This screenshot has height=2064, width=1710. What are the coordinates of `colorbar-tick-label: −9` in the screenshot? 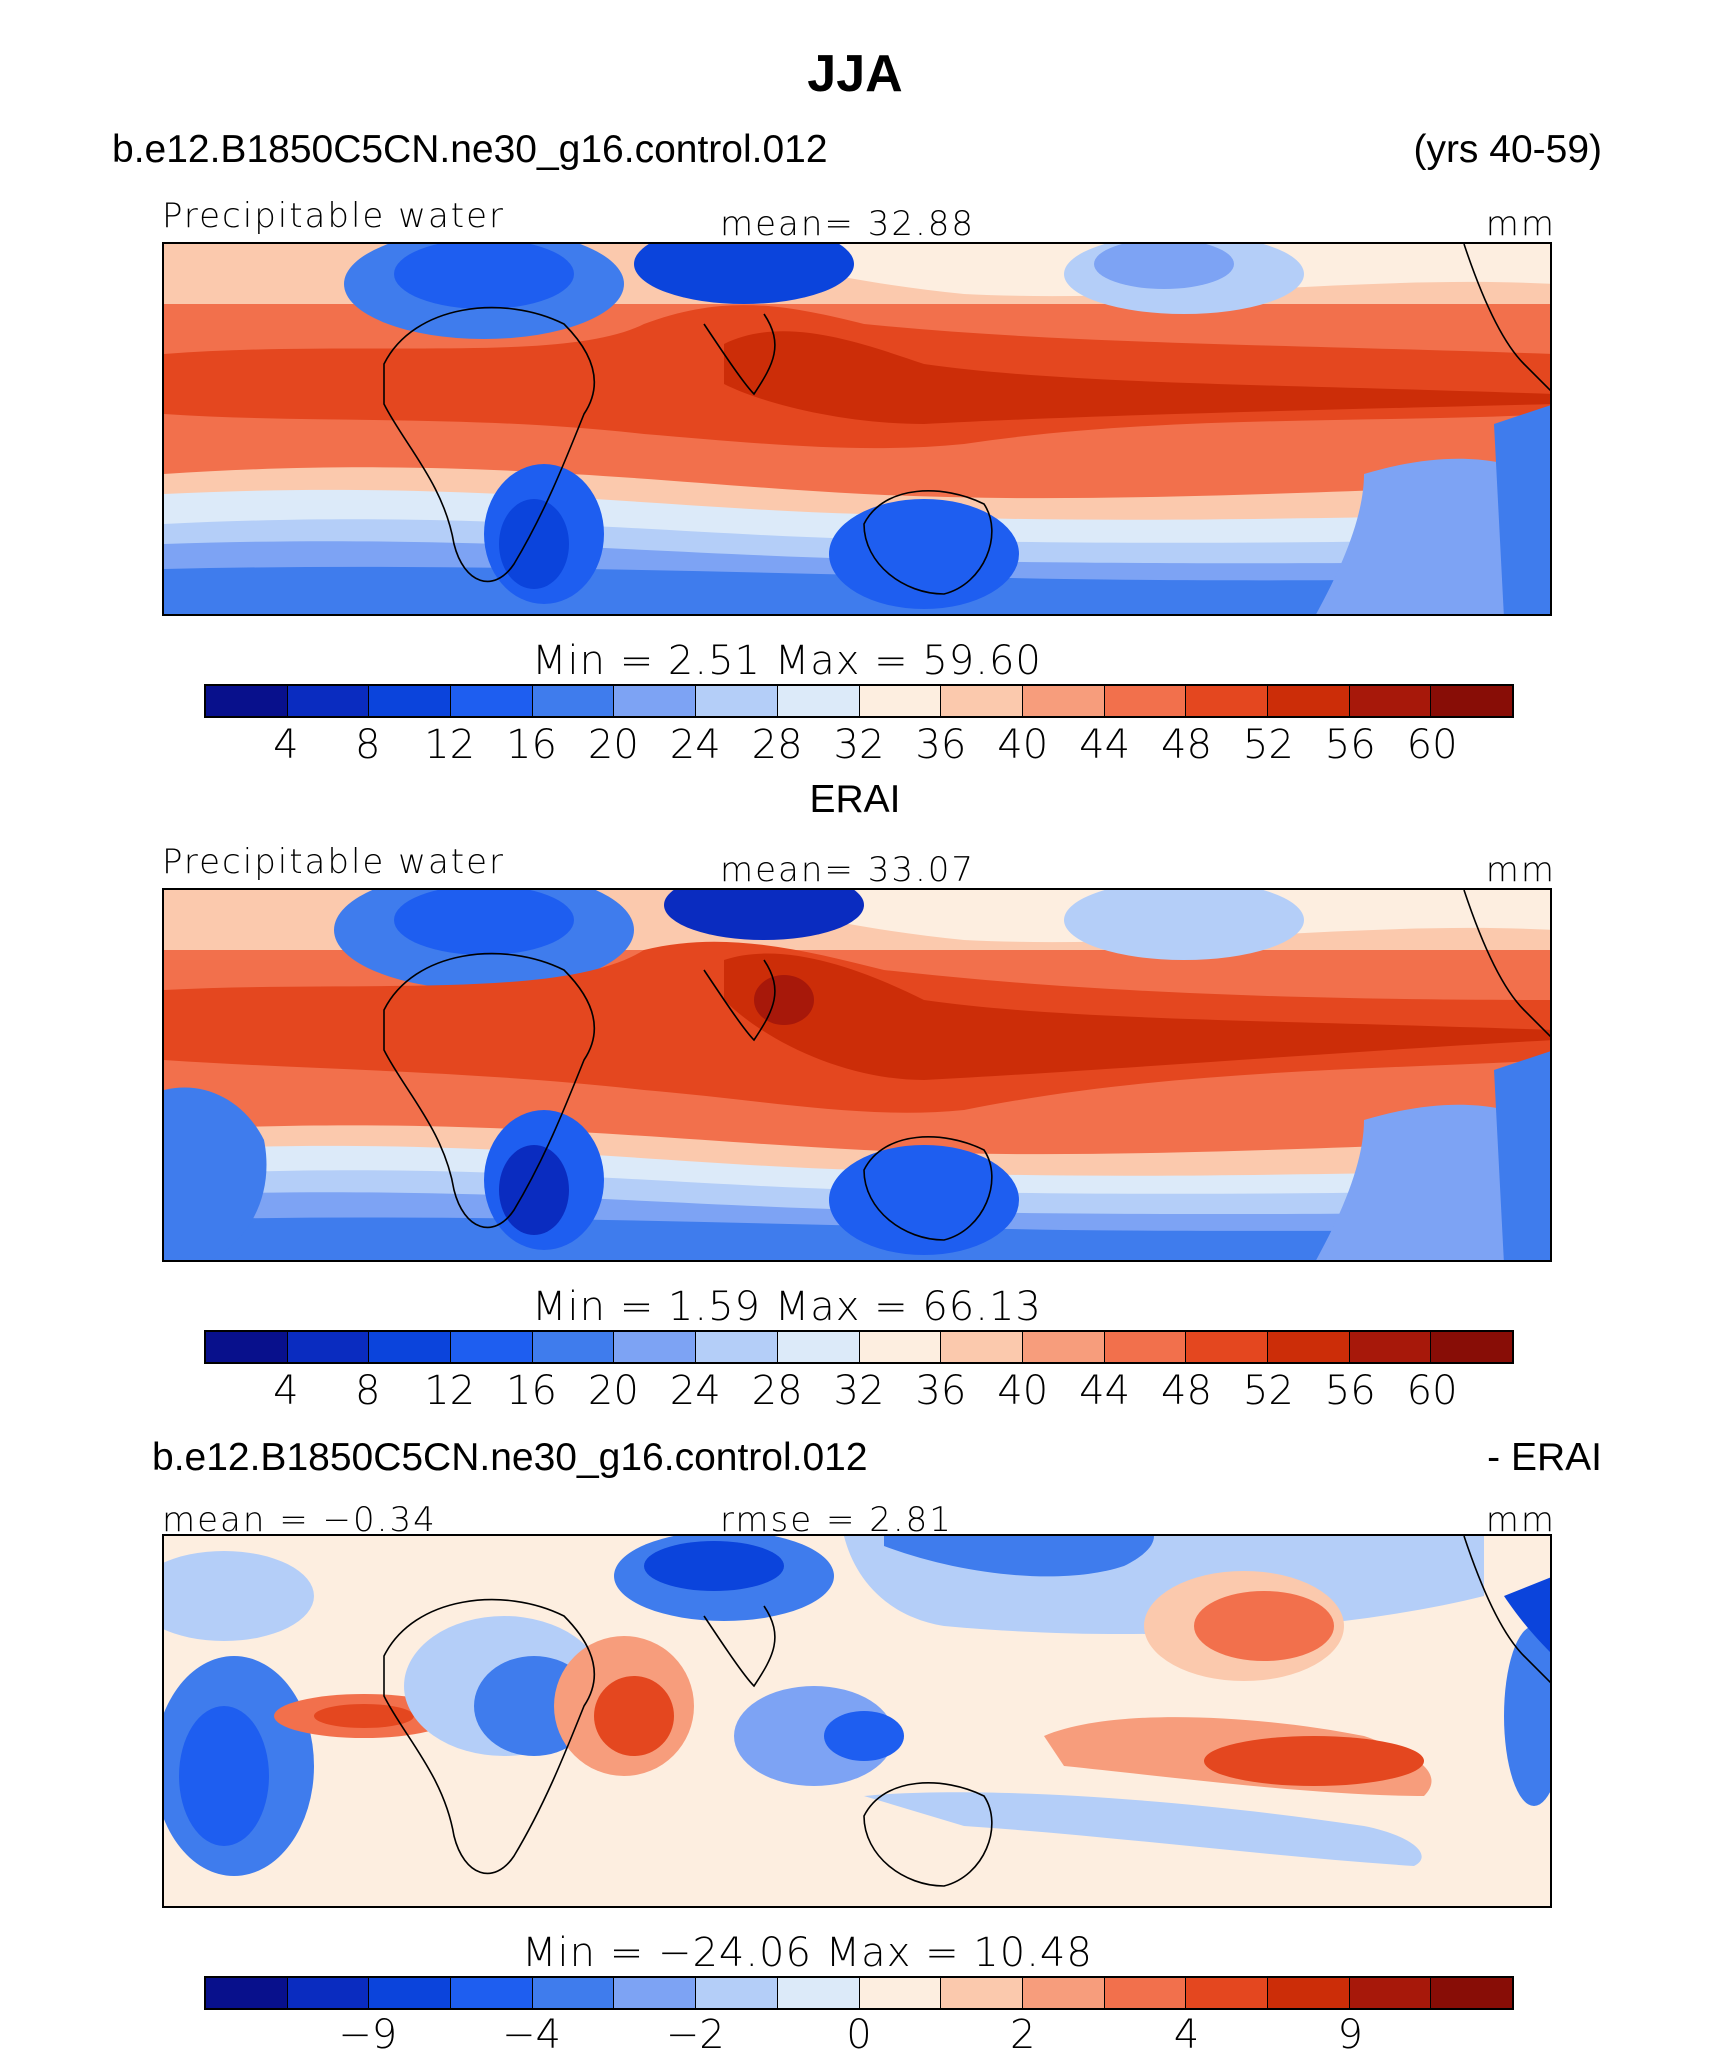 It's located at (368, 2035).